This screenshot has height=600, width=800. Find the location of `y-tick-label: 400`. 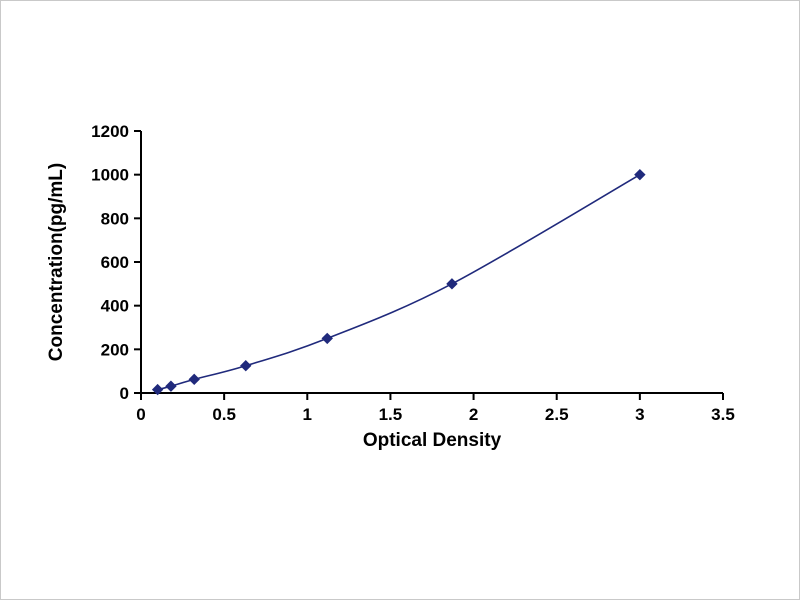

y-tick-label: 400 is located at coordinates (115, 306).